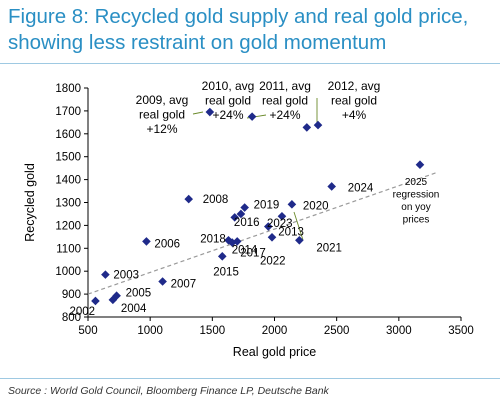  Describe the element at coordinates (354, 86) in the screenshot. I see `annotation-line: 2012, avg` at that location.